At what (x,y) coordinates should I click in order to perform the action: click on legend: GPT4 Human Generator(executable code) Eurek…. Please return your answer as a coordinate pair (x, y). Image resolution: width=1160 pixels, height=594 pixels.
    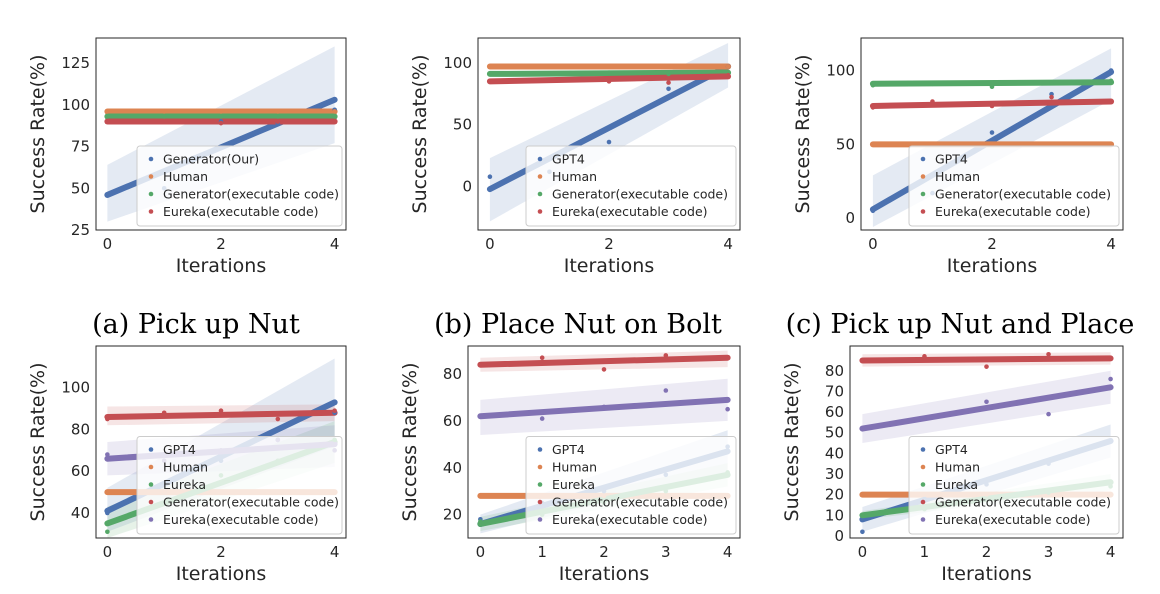
    Looking at the image, I should click on (1014, 186).